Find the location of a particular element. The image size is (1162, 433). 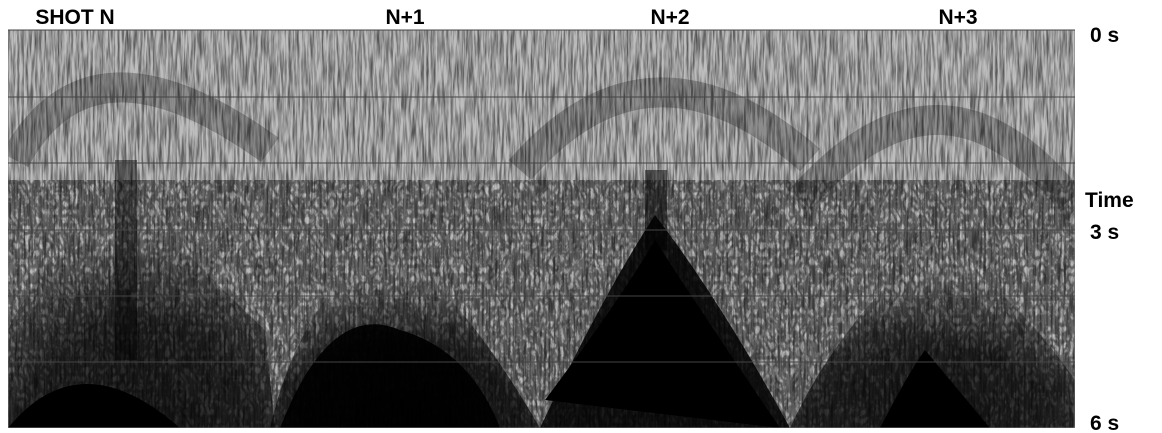

time-axis-title: Time is located at coordinates (1109, 200).